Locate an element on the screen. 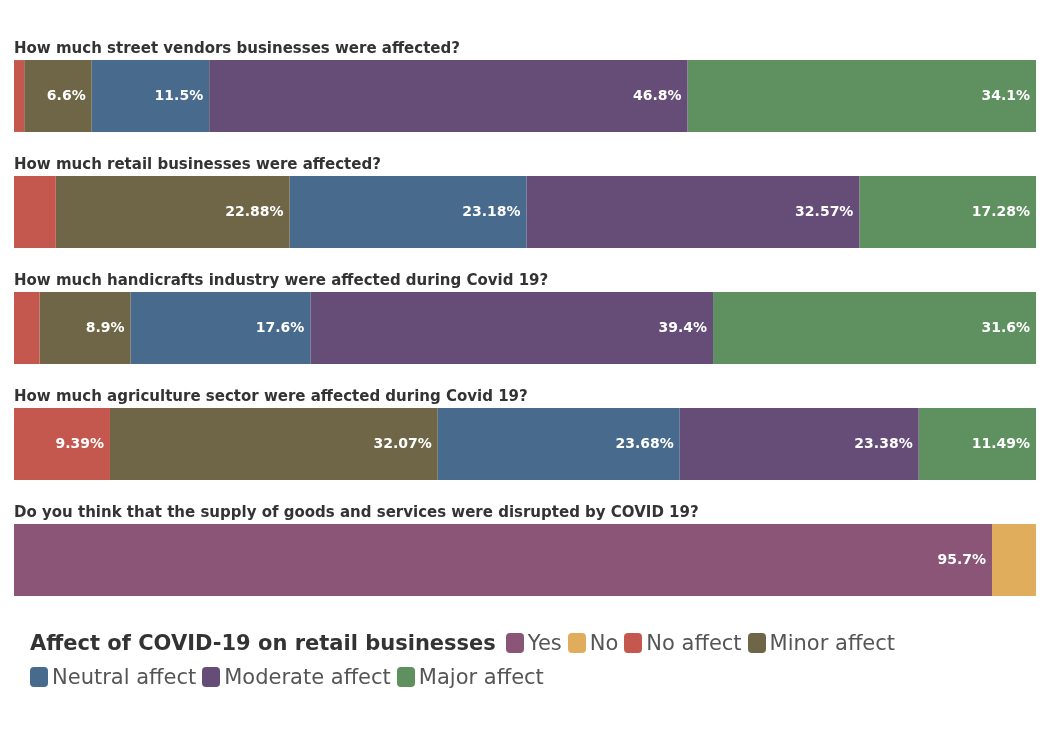 This screenshot has height=731, width=1050. legend-title: Affect of COVID-19 on retail businesses is located at coordinates (263, 643).